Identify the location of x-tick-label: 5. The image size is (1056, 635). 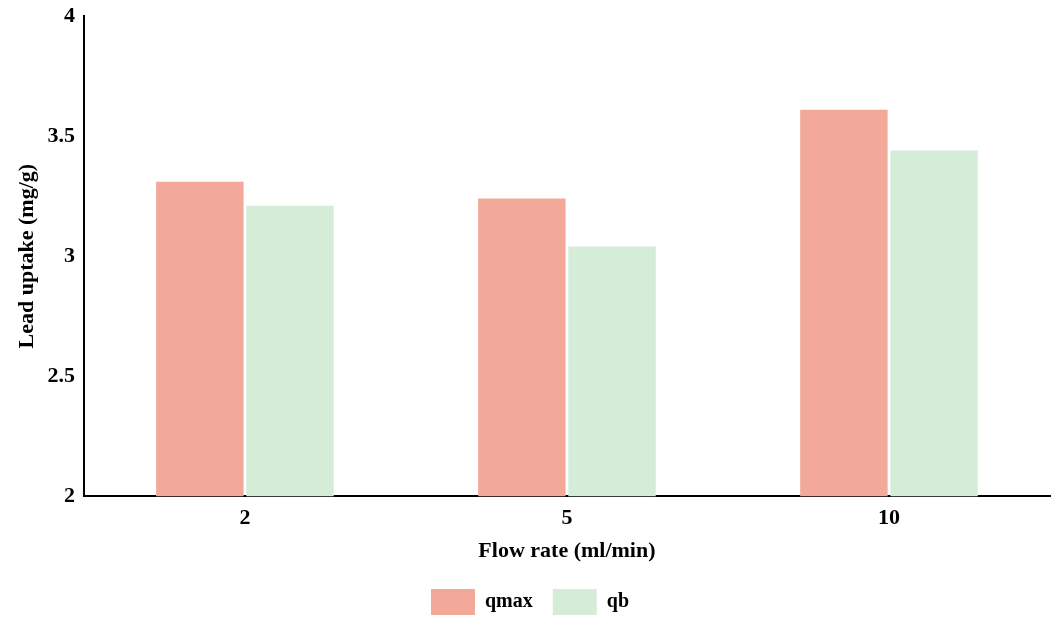
(567, 517).